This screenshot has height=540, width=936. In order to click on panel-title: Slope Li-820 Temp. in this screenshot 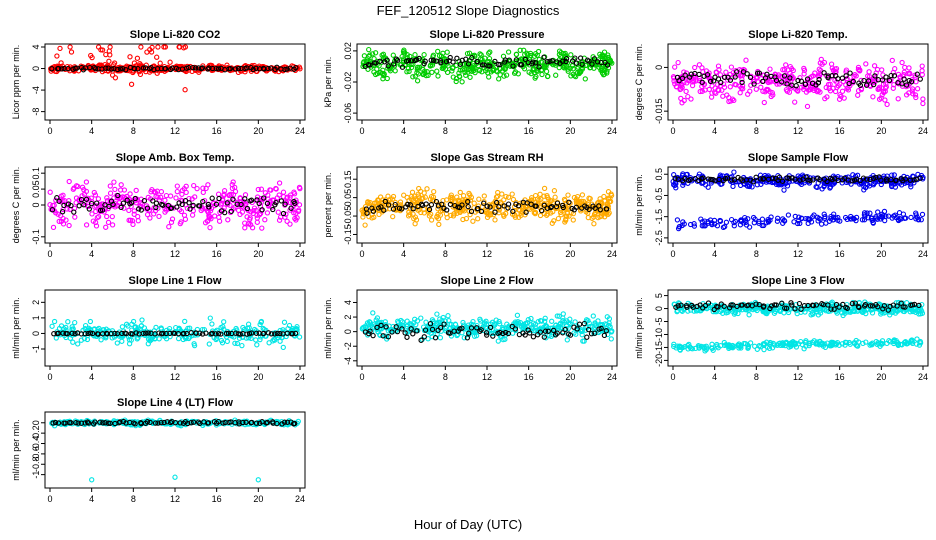, I will do `click(797, 35)`.